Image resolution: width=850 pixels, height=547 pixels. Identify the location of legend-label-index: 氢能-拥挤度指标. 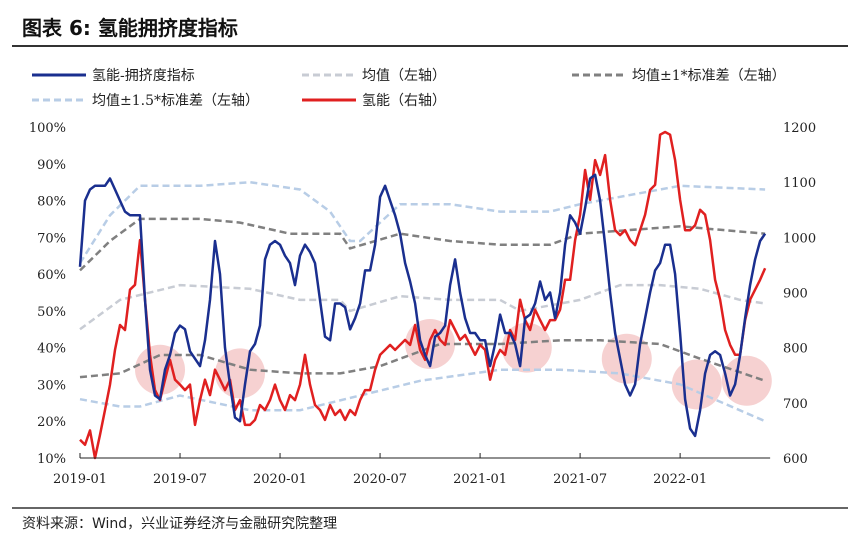
(143, 76).